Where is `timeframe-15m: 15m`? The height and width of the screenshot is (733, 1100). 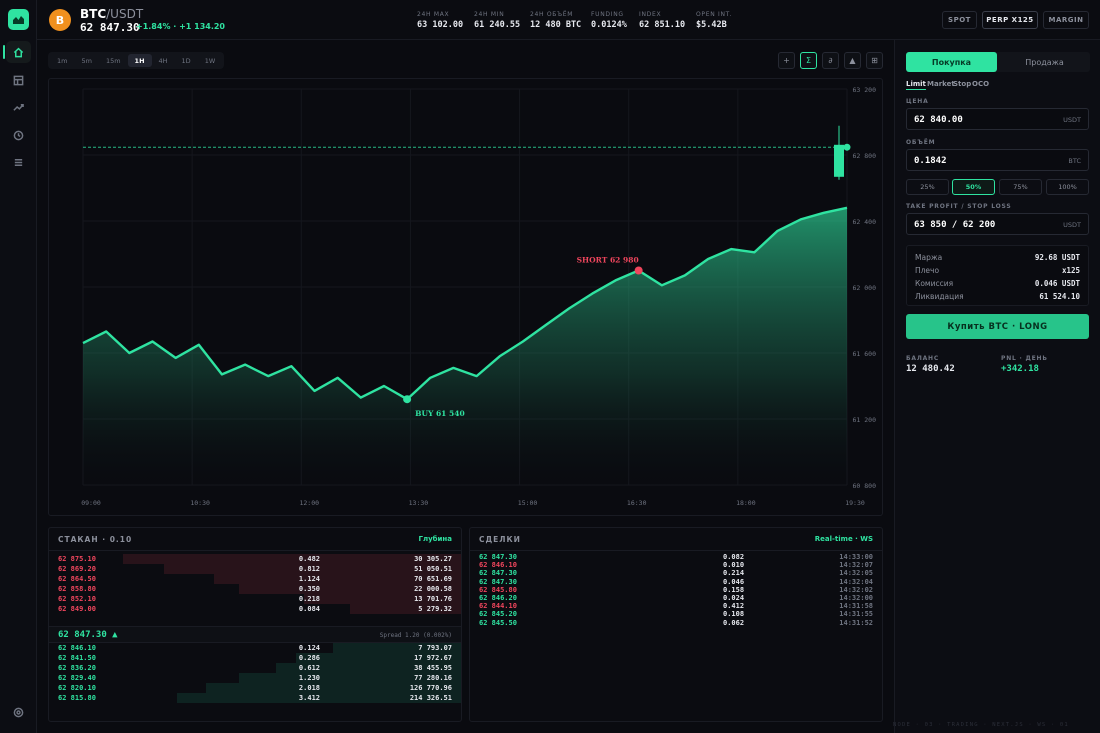
timeframe-15m: 15m is located at coordinates (113, 60).